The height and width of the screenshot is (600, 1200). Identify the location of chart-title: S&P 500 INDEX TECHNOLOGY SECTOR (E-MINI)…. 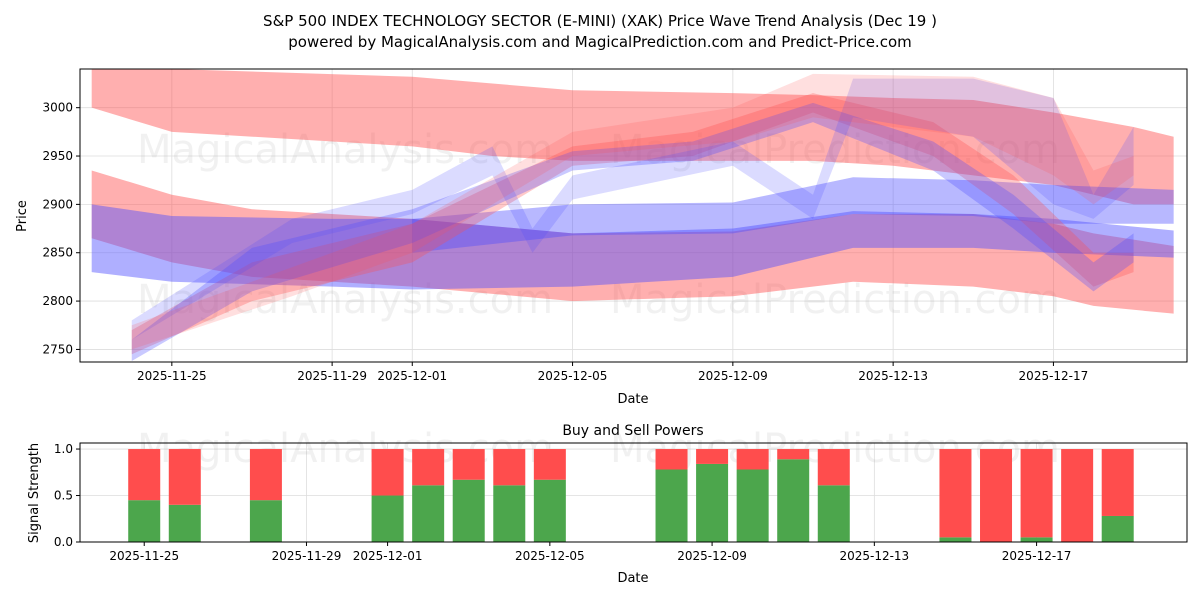
(600, 21).